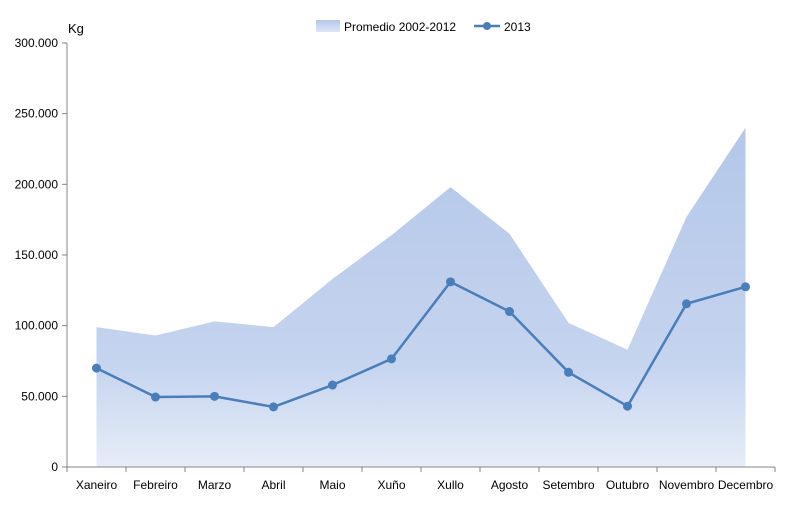 The height and width of the screenshot is (509, 795). Describe the element at coordinates (400, 27) in the screenshot. I see `legend-label-average: Promedio 2002-2012` at that location.